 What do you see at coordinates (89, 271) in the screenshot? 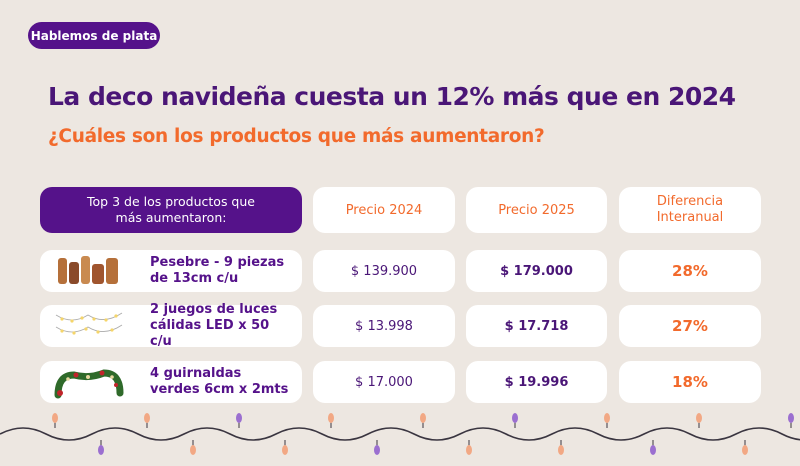
I see `nativity-figures-image` at bounding box center [89, 271].